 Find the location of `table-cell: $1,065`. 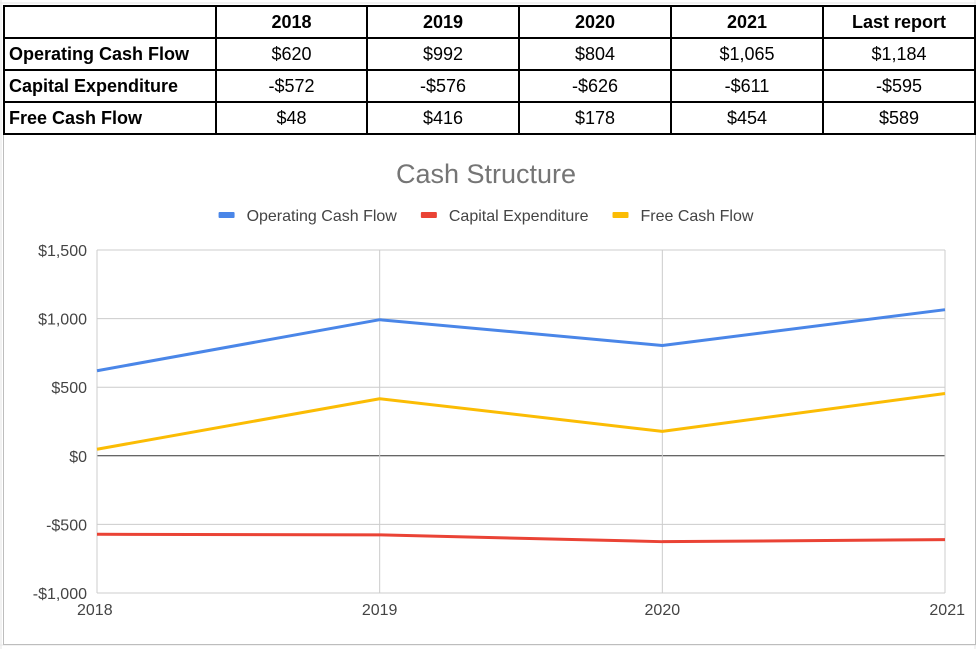

table-cell: $1,065 is located at coordinates (747, 54).